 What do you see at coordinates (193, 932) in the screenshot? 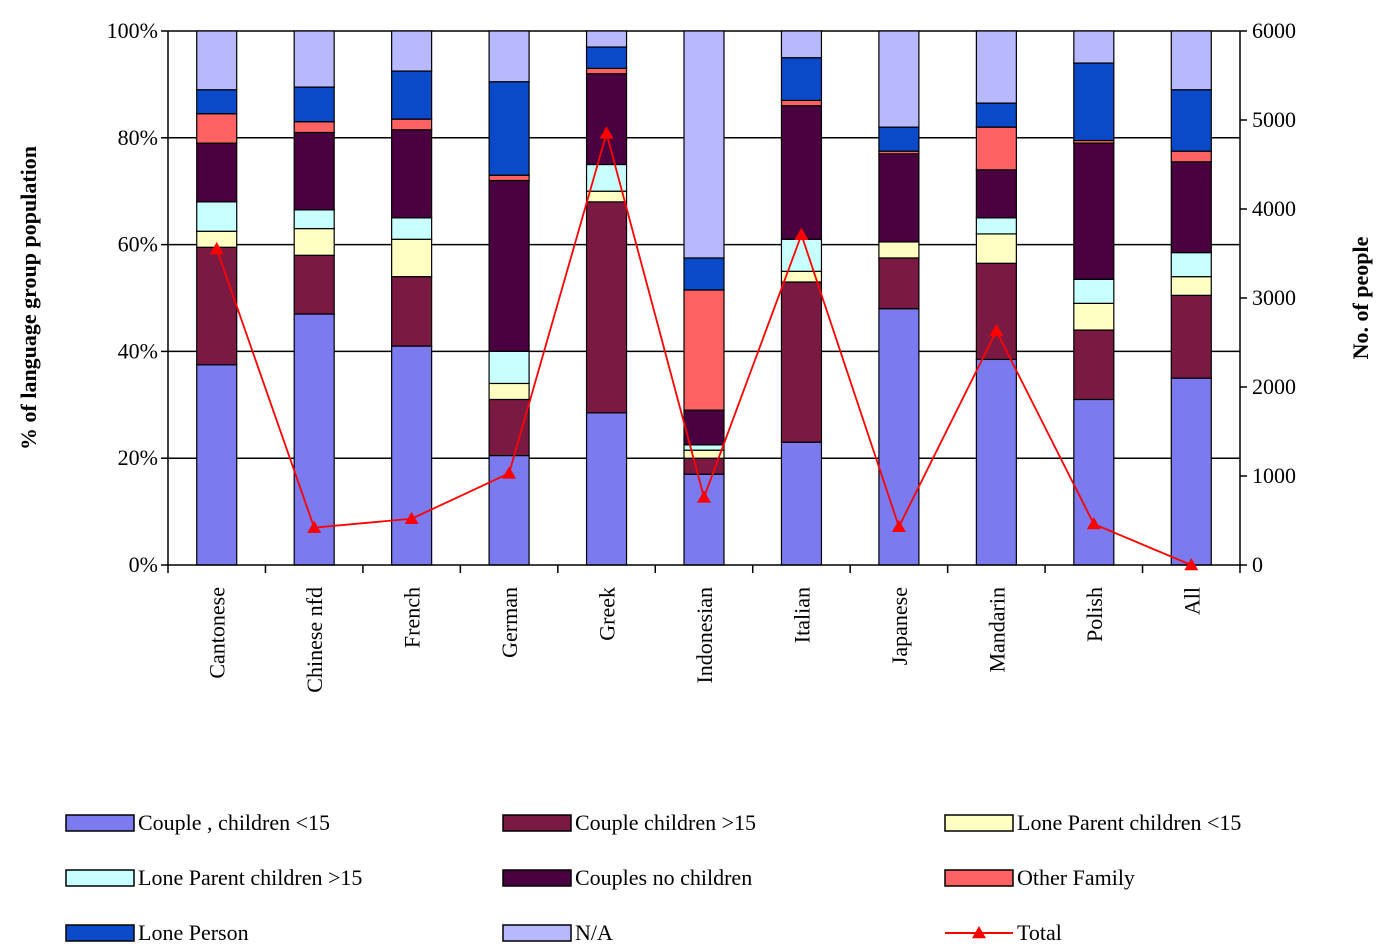
I see `legend-label: Lone Person` at bounding box center [193, 932].